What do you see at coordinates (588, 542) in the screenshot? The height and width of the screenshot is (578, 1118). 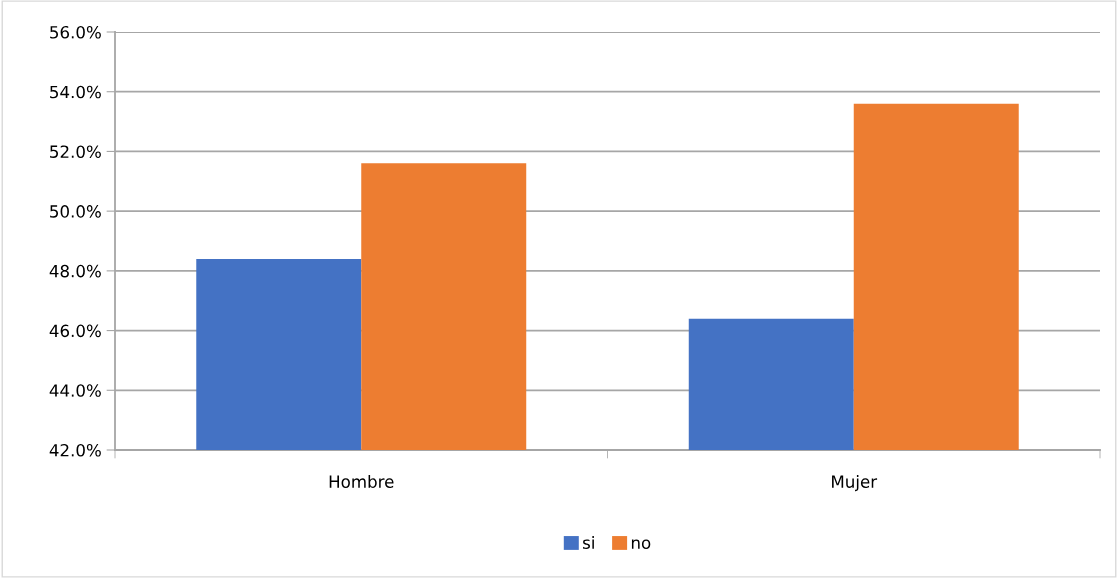 I see `legend-label: si` at bounding box center [588, 542].